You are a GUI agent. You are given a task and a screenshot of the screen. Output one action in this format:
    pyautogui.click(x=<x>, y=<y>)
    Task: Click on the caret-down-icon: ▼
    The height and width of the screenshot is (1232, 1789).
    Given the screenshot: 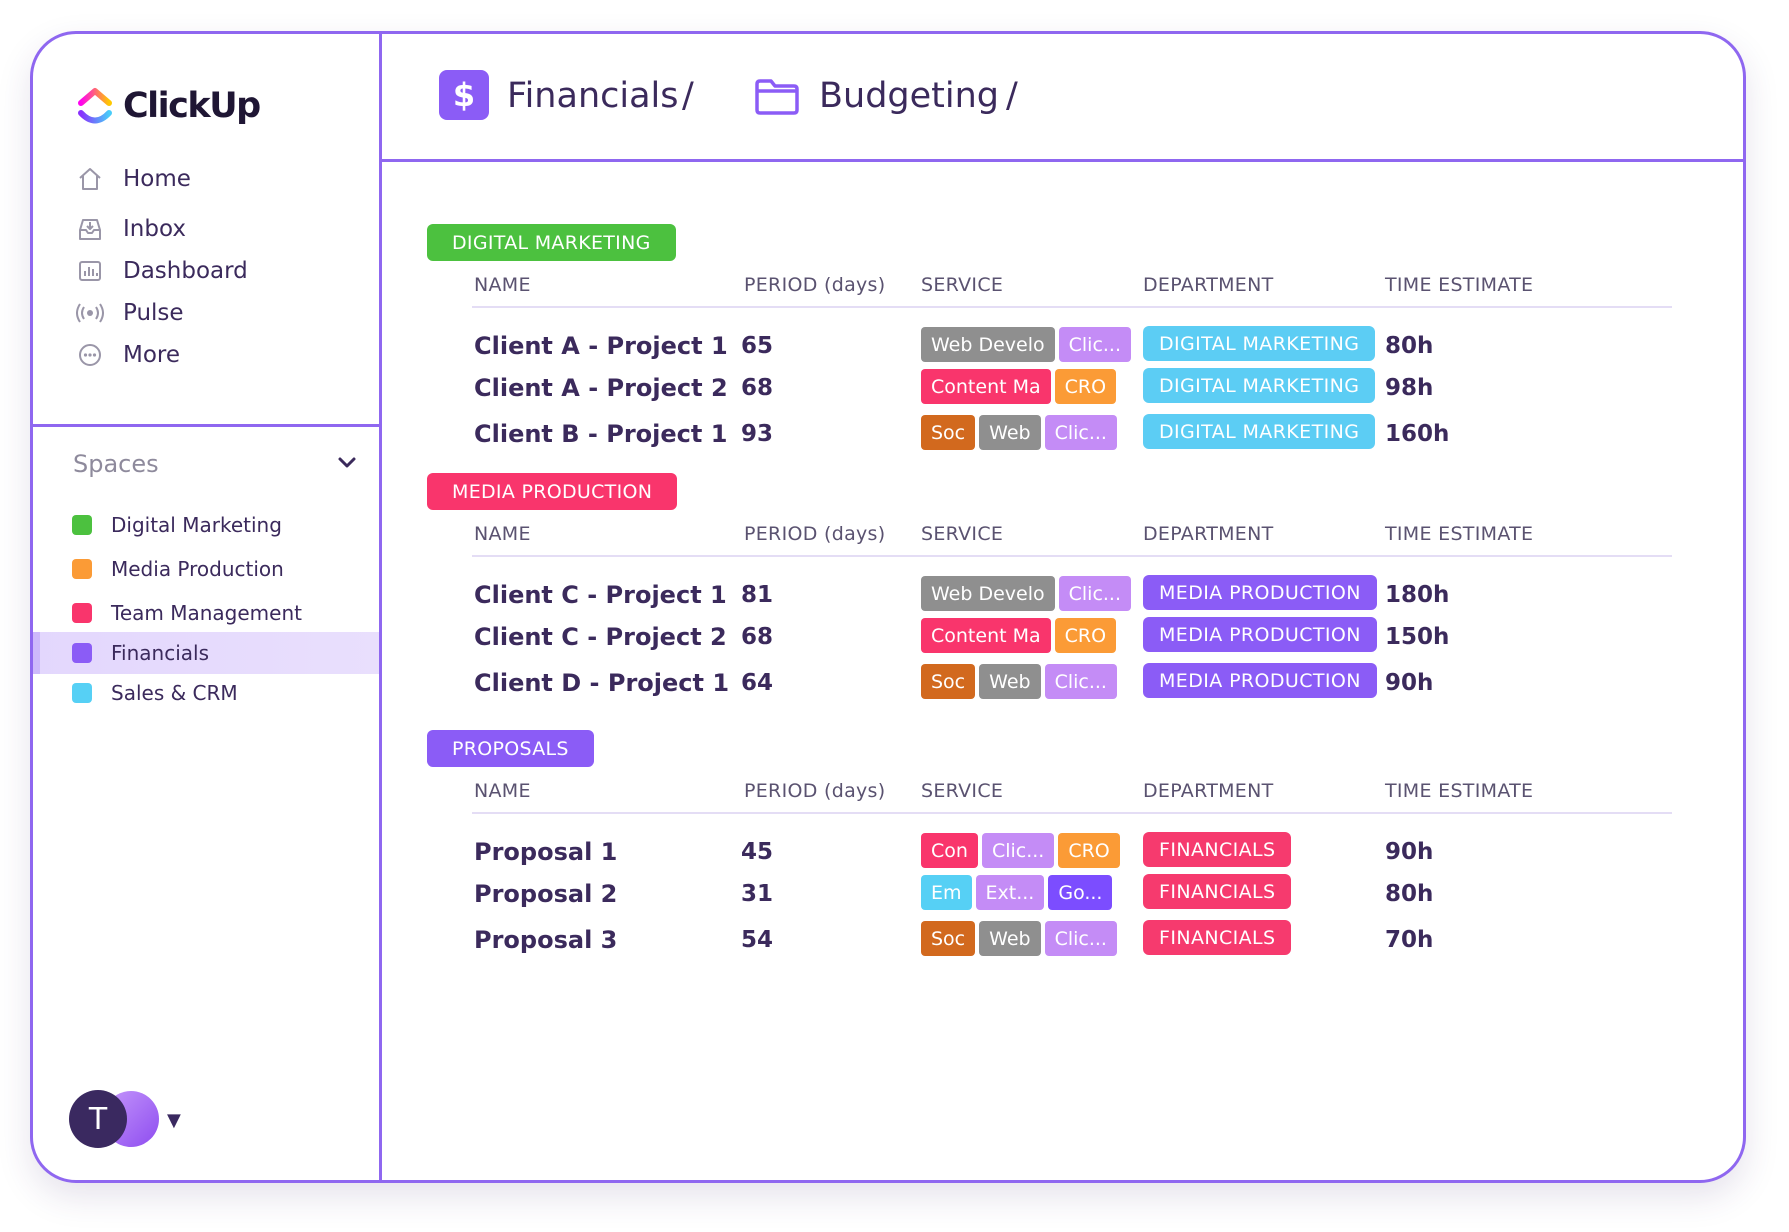 What is the action you would take?
    pyautogui.click(x=174, y=1120)
    